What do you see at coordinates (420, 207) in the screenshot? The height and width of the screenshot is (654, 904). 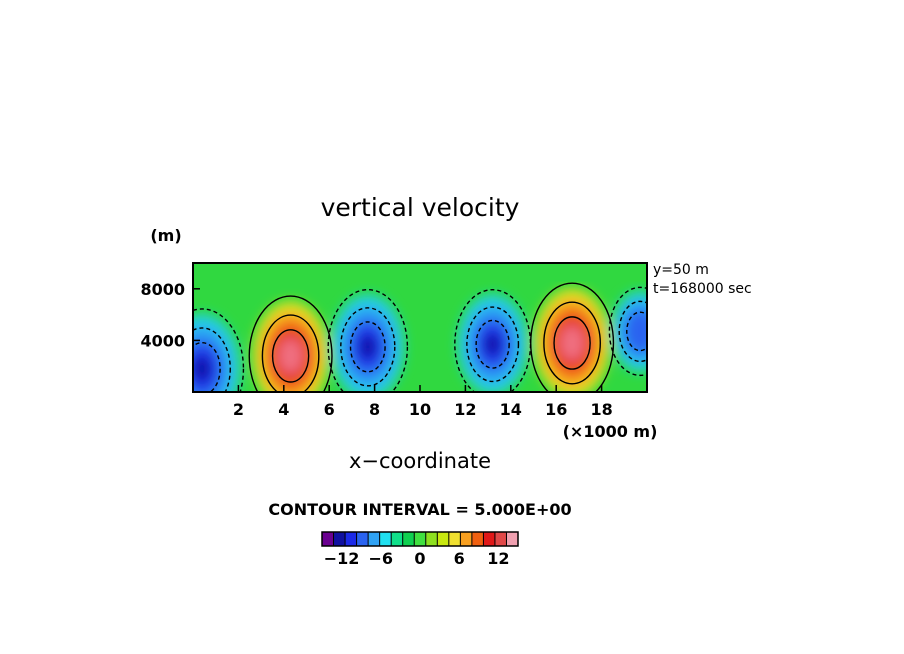 I see `chart-title: vertical velocity` at bounding box center [420, 207].